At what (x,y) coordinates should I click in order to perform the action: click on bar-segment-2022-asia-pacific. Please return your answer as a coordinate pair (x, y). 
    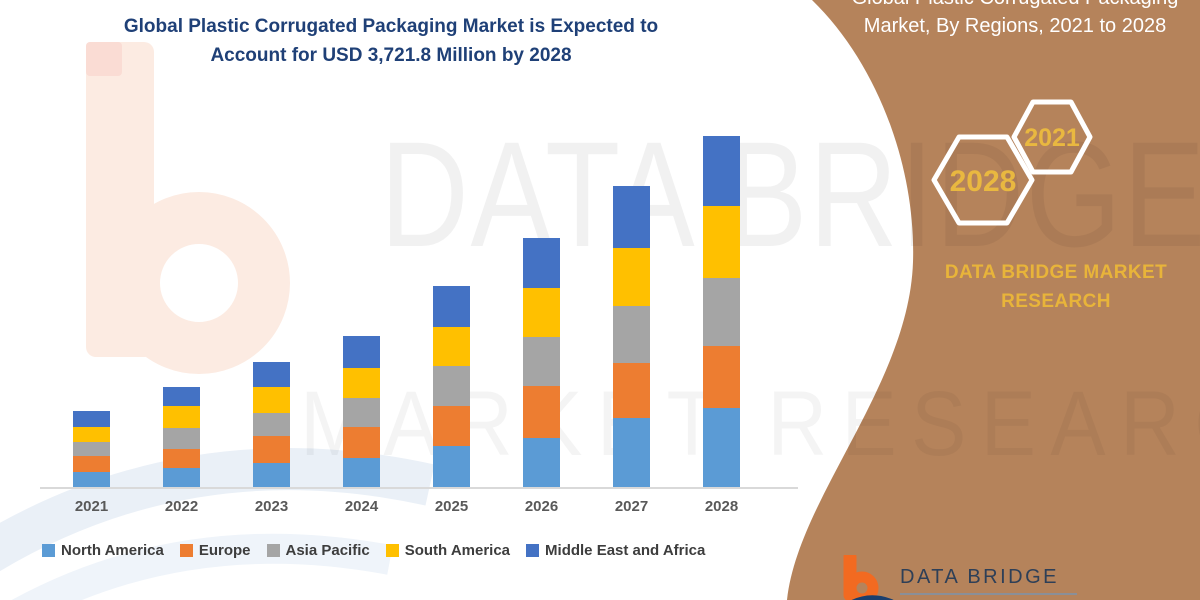
    Looking at the image, I should click on (181, 438).